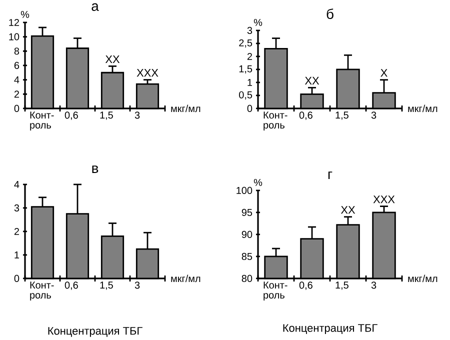 Image resolution: width=450 pixels, height=340 pixels. Describe the element at coordinates (247, 278) in the screenshot. I see `y-tick-label: 80` at that location.